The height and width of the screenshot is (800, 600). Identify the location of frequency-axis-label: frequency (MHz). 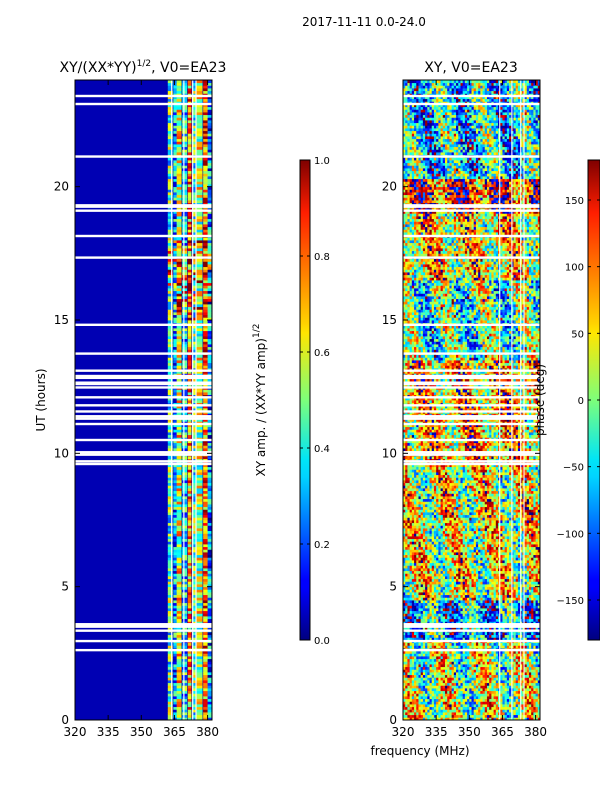
(419, 751).